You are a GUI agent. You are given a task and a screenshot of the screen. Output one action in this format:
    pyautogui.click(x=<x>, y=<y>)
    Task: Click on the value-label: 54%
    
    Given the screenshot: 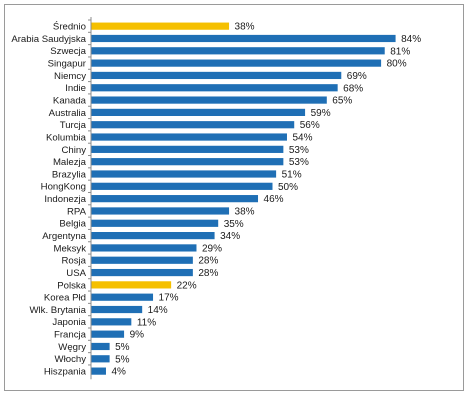 What is the action you would take?
    pyautogui.click(x=302, y=138)
    